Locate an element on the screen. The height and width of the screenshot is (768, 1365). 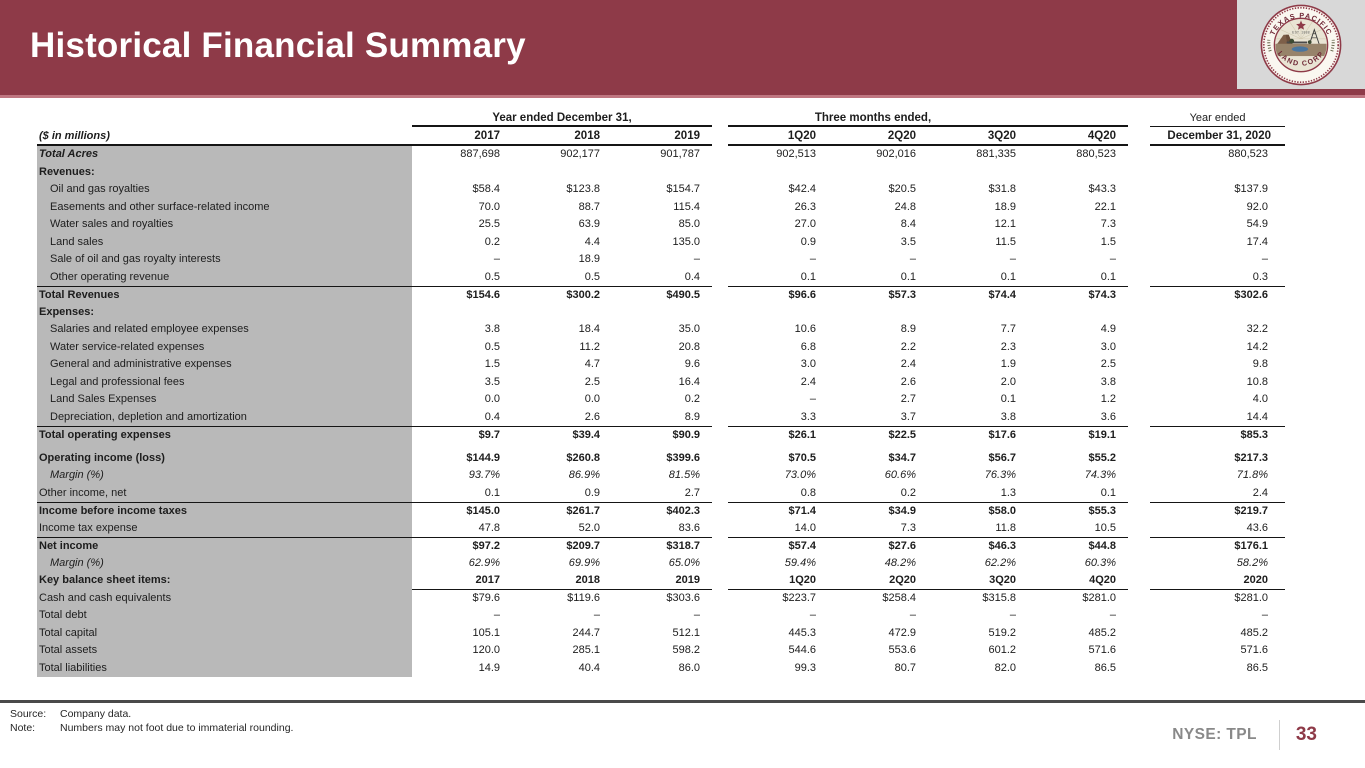
cell-value: 10.5 is located at coordinates (1105, 527).